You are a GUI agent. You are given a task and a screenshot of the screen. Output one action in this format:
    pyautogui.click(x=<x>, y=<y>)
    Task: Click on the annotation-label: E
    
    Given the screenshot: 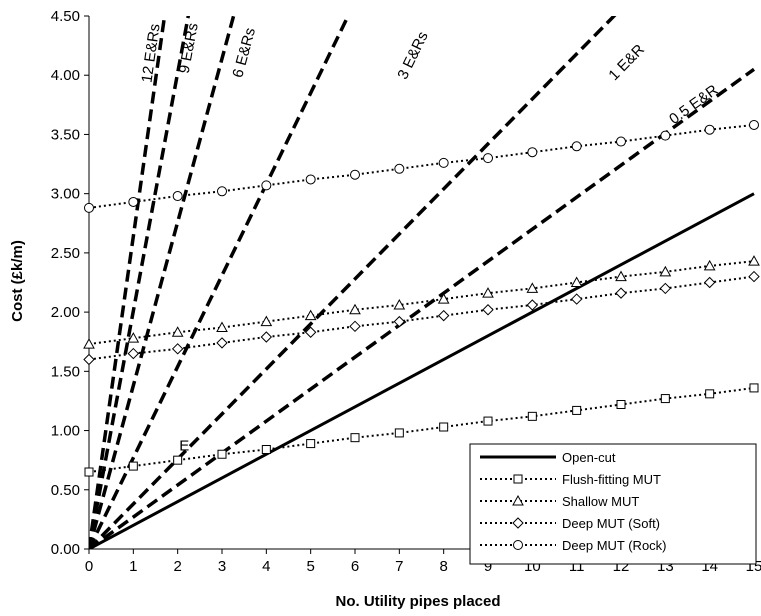 What is the action you would take?
    pyautogui.click(x=184, y=446)
    